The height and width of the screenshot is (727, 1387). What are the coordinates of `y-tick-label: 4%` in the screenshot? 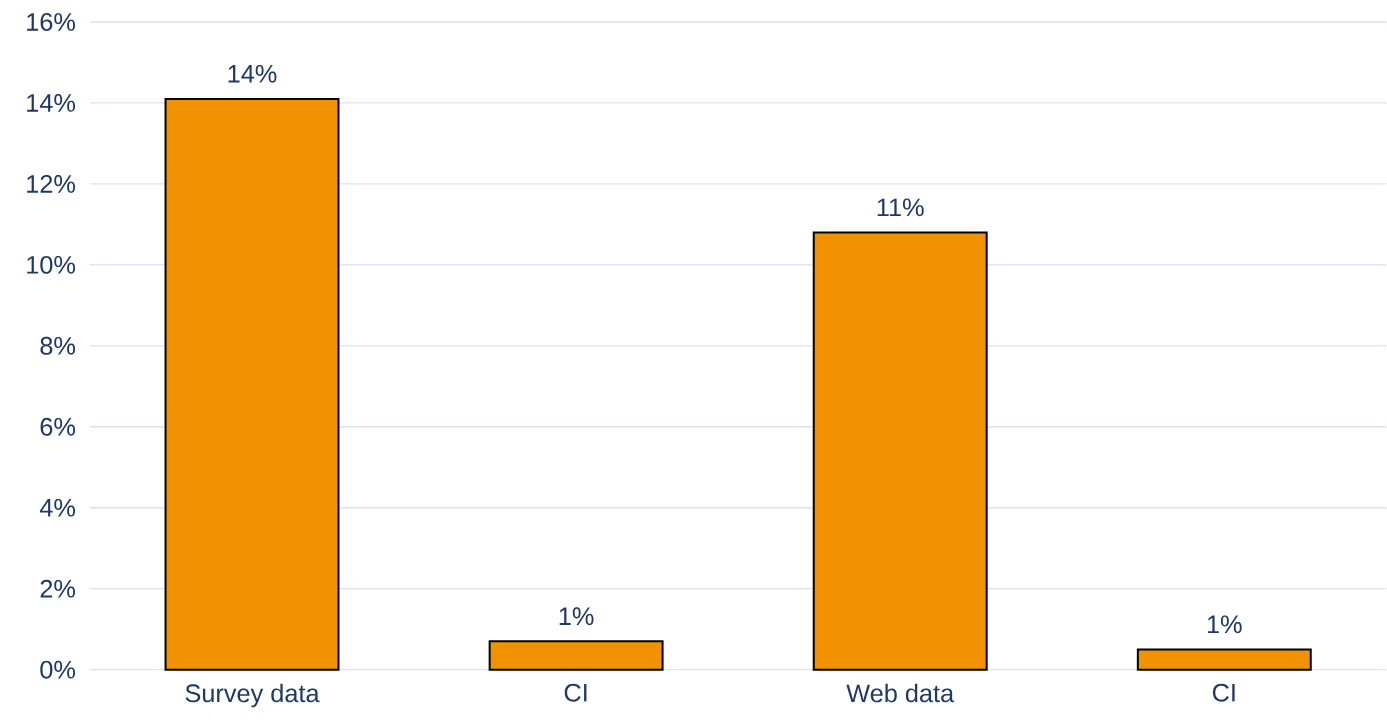 It's located at (57, 508).